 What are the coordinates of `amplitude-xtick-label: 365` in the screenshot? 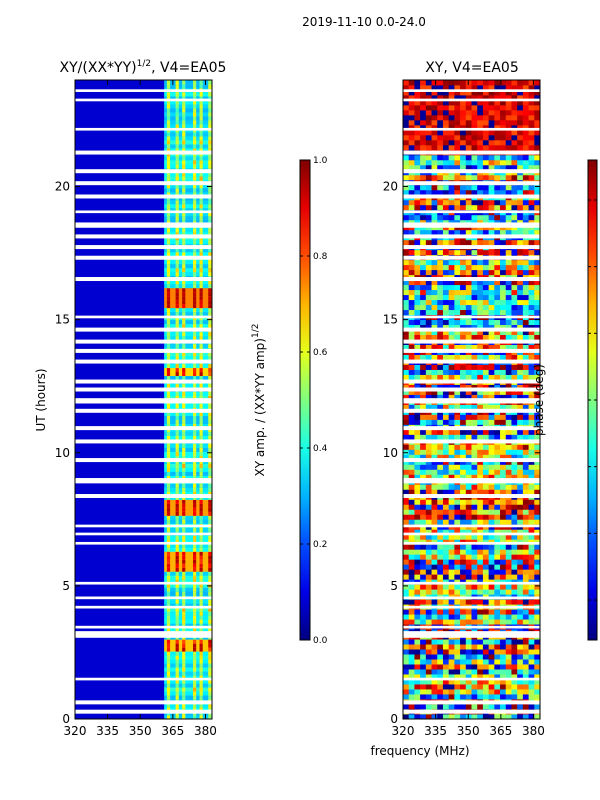 It's located at (172, 731).